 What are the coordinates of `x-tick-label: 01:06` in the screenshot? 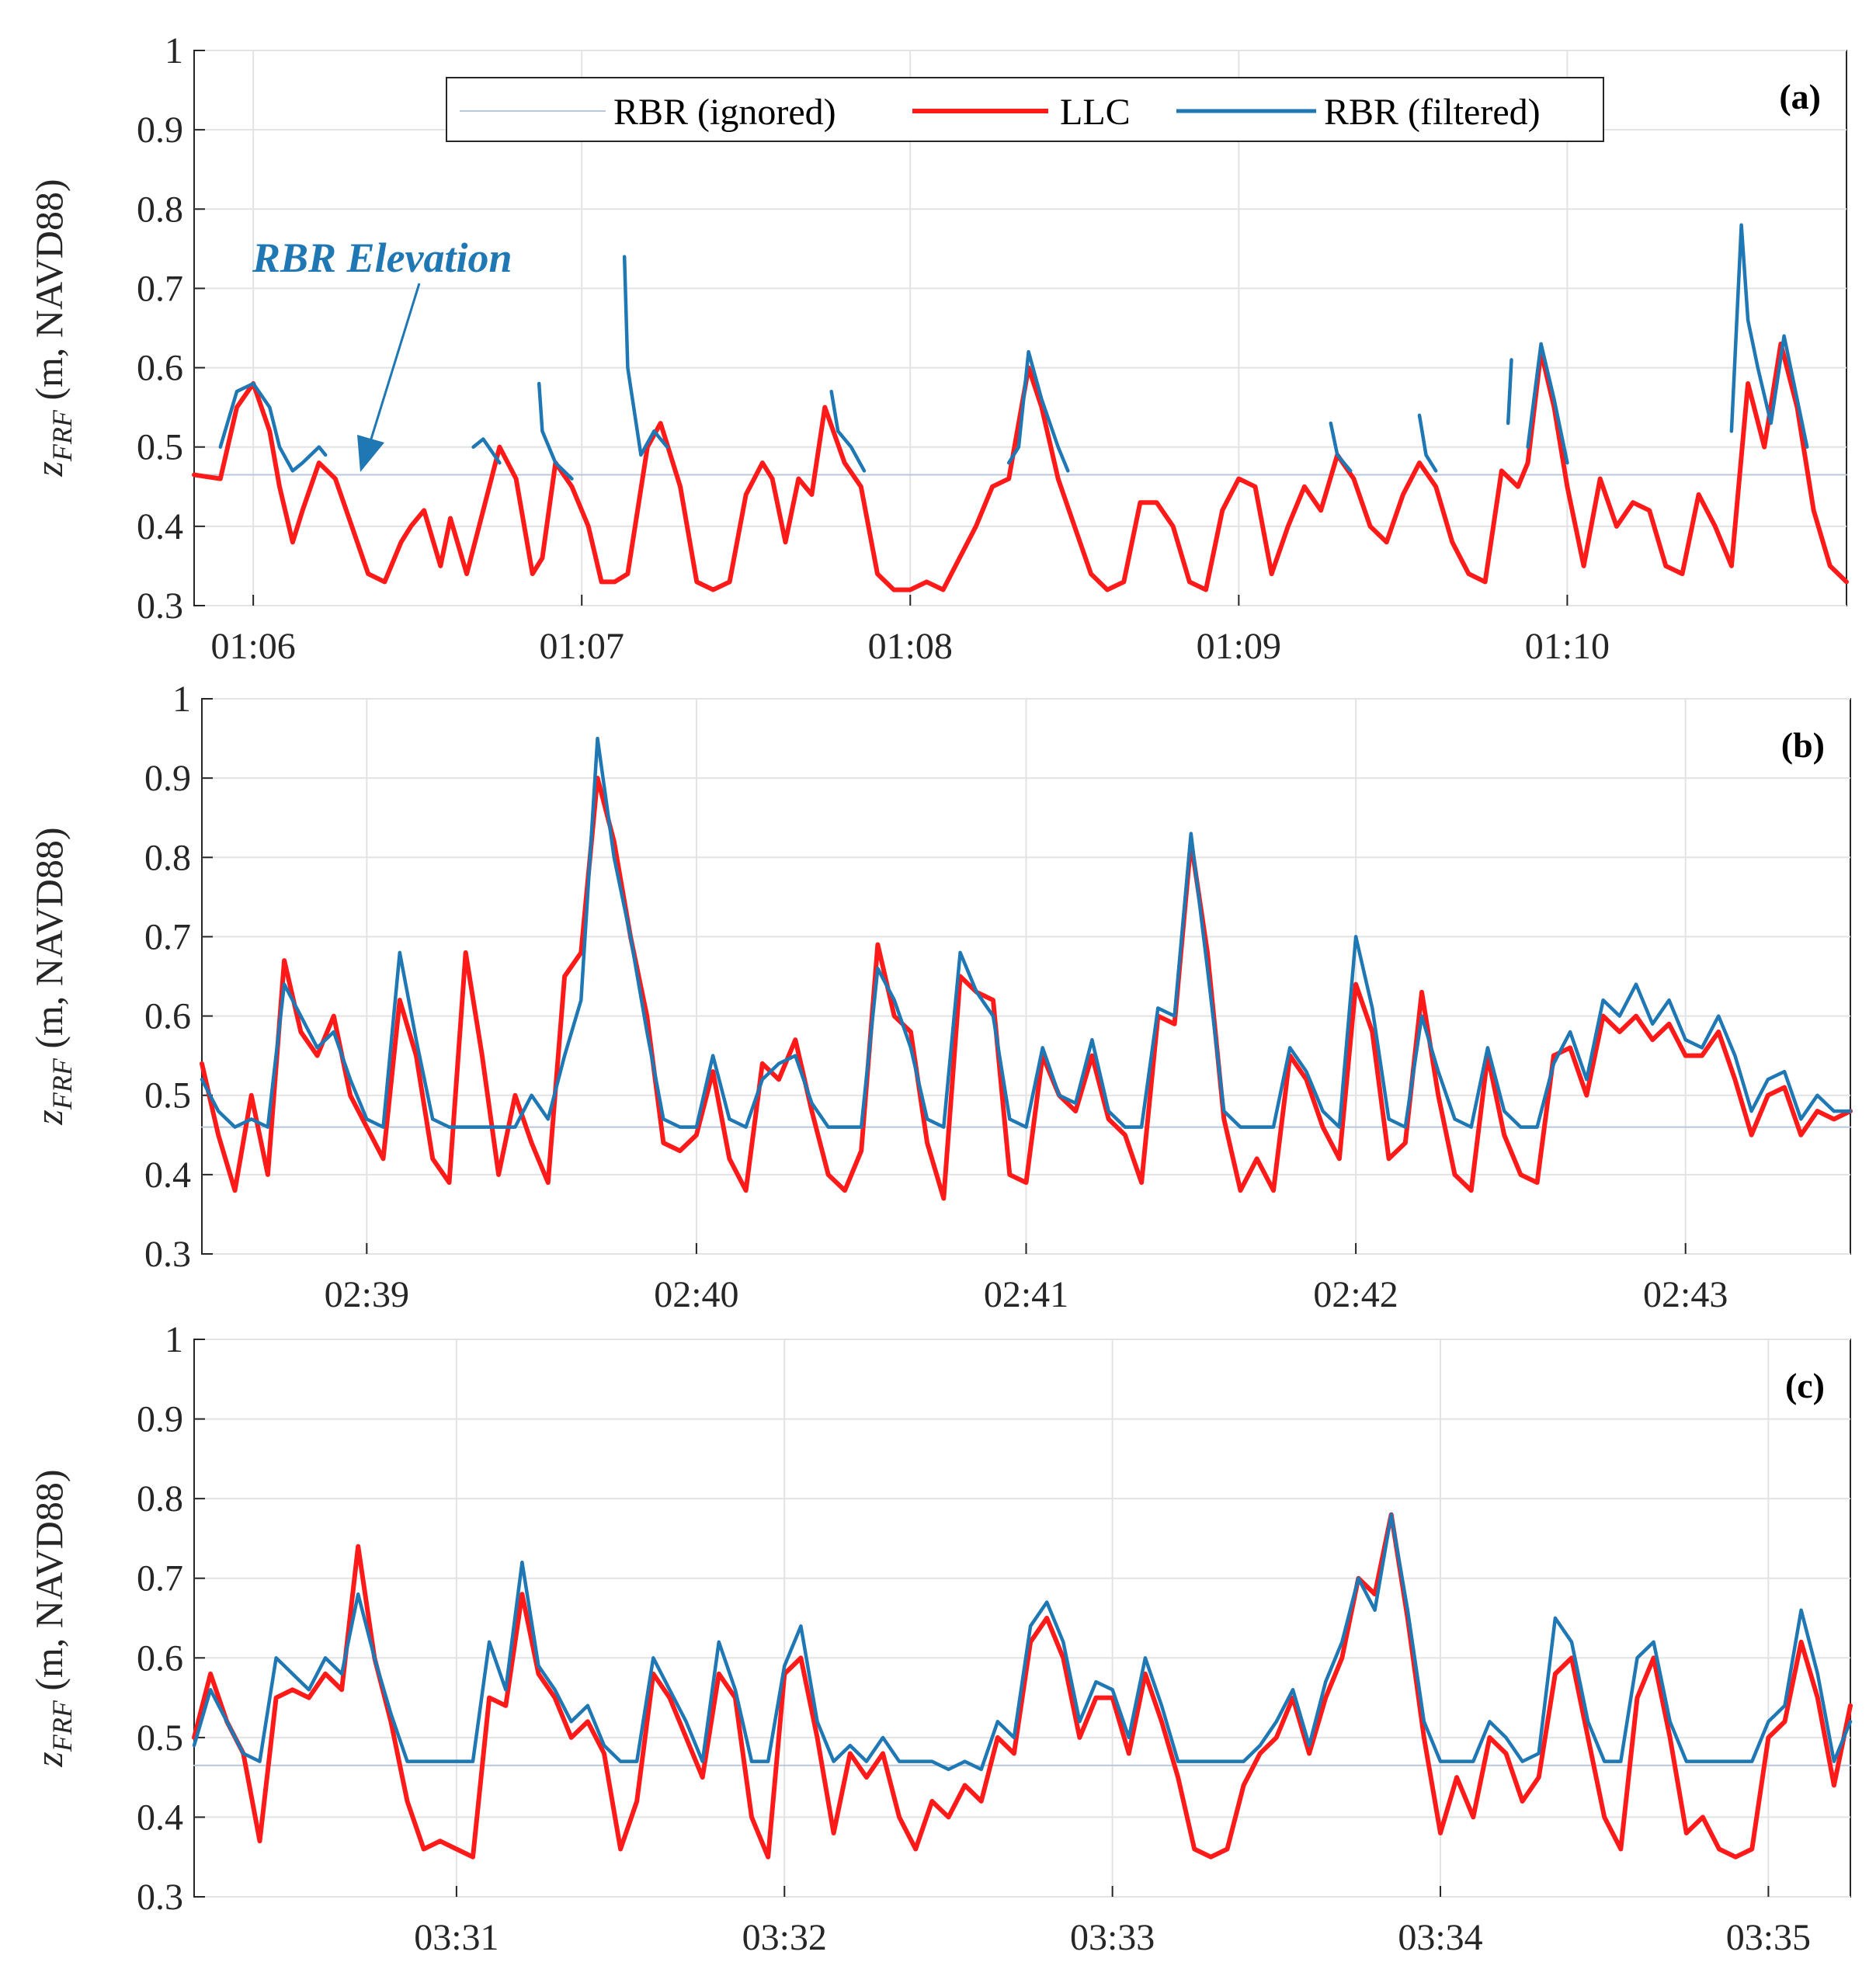 It's located at (252, 646).